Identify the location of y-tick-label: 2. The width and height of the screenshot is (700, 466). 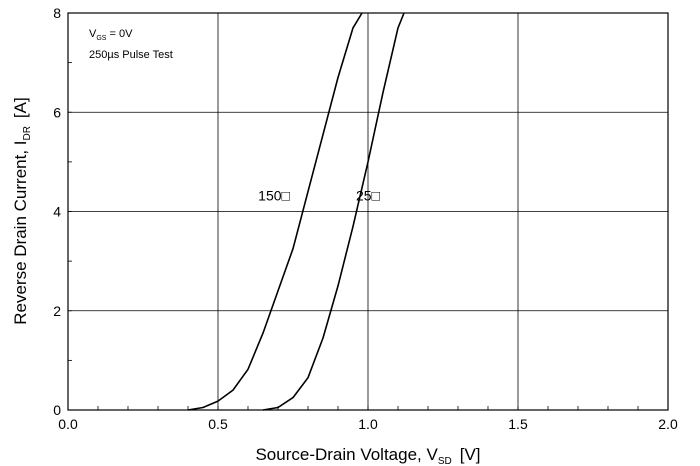
(57, 311).